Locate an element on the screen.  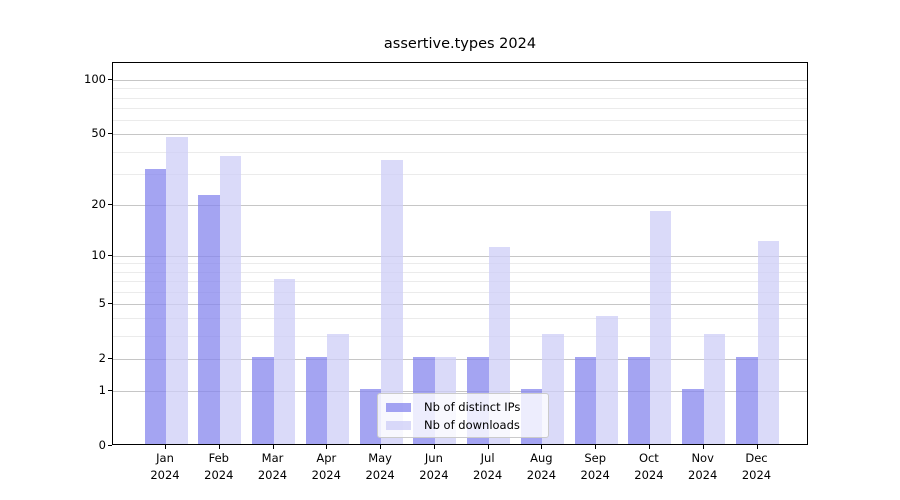
y-tick-label-0: 0 is located at coordinates (102, 445).